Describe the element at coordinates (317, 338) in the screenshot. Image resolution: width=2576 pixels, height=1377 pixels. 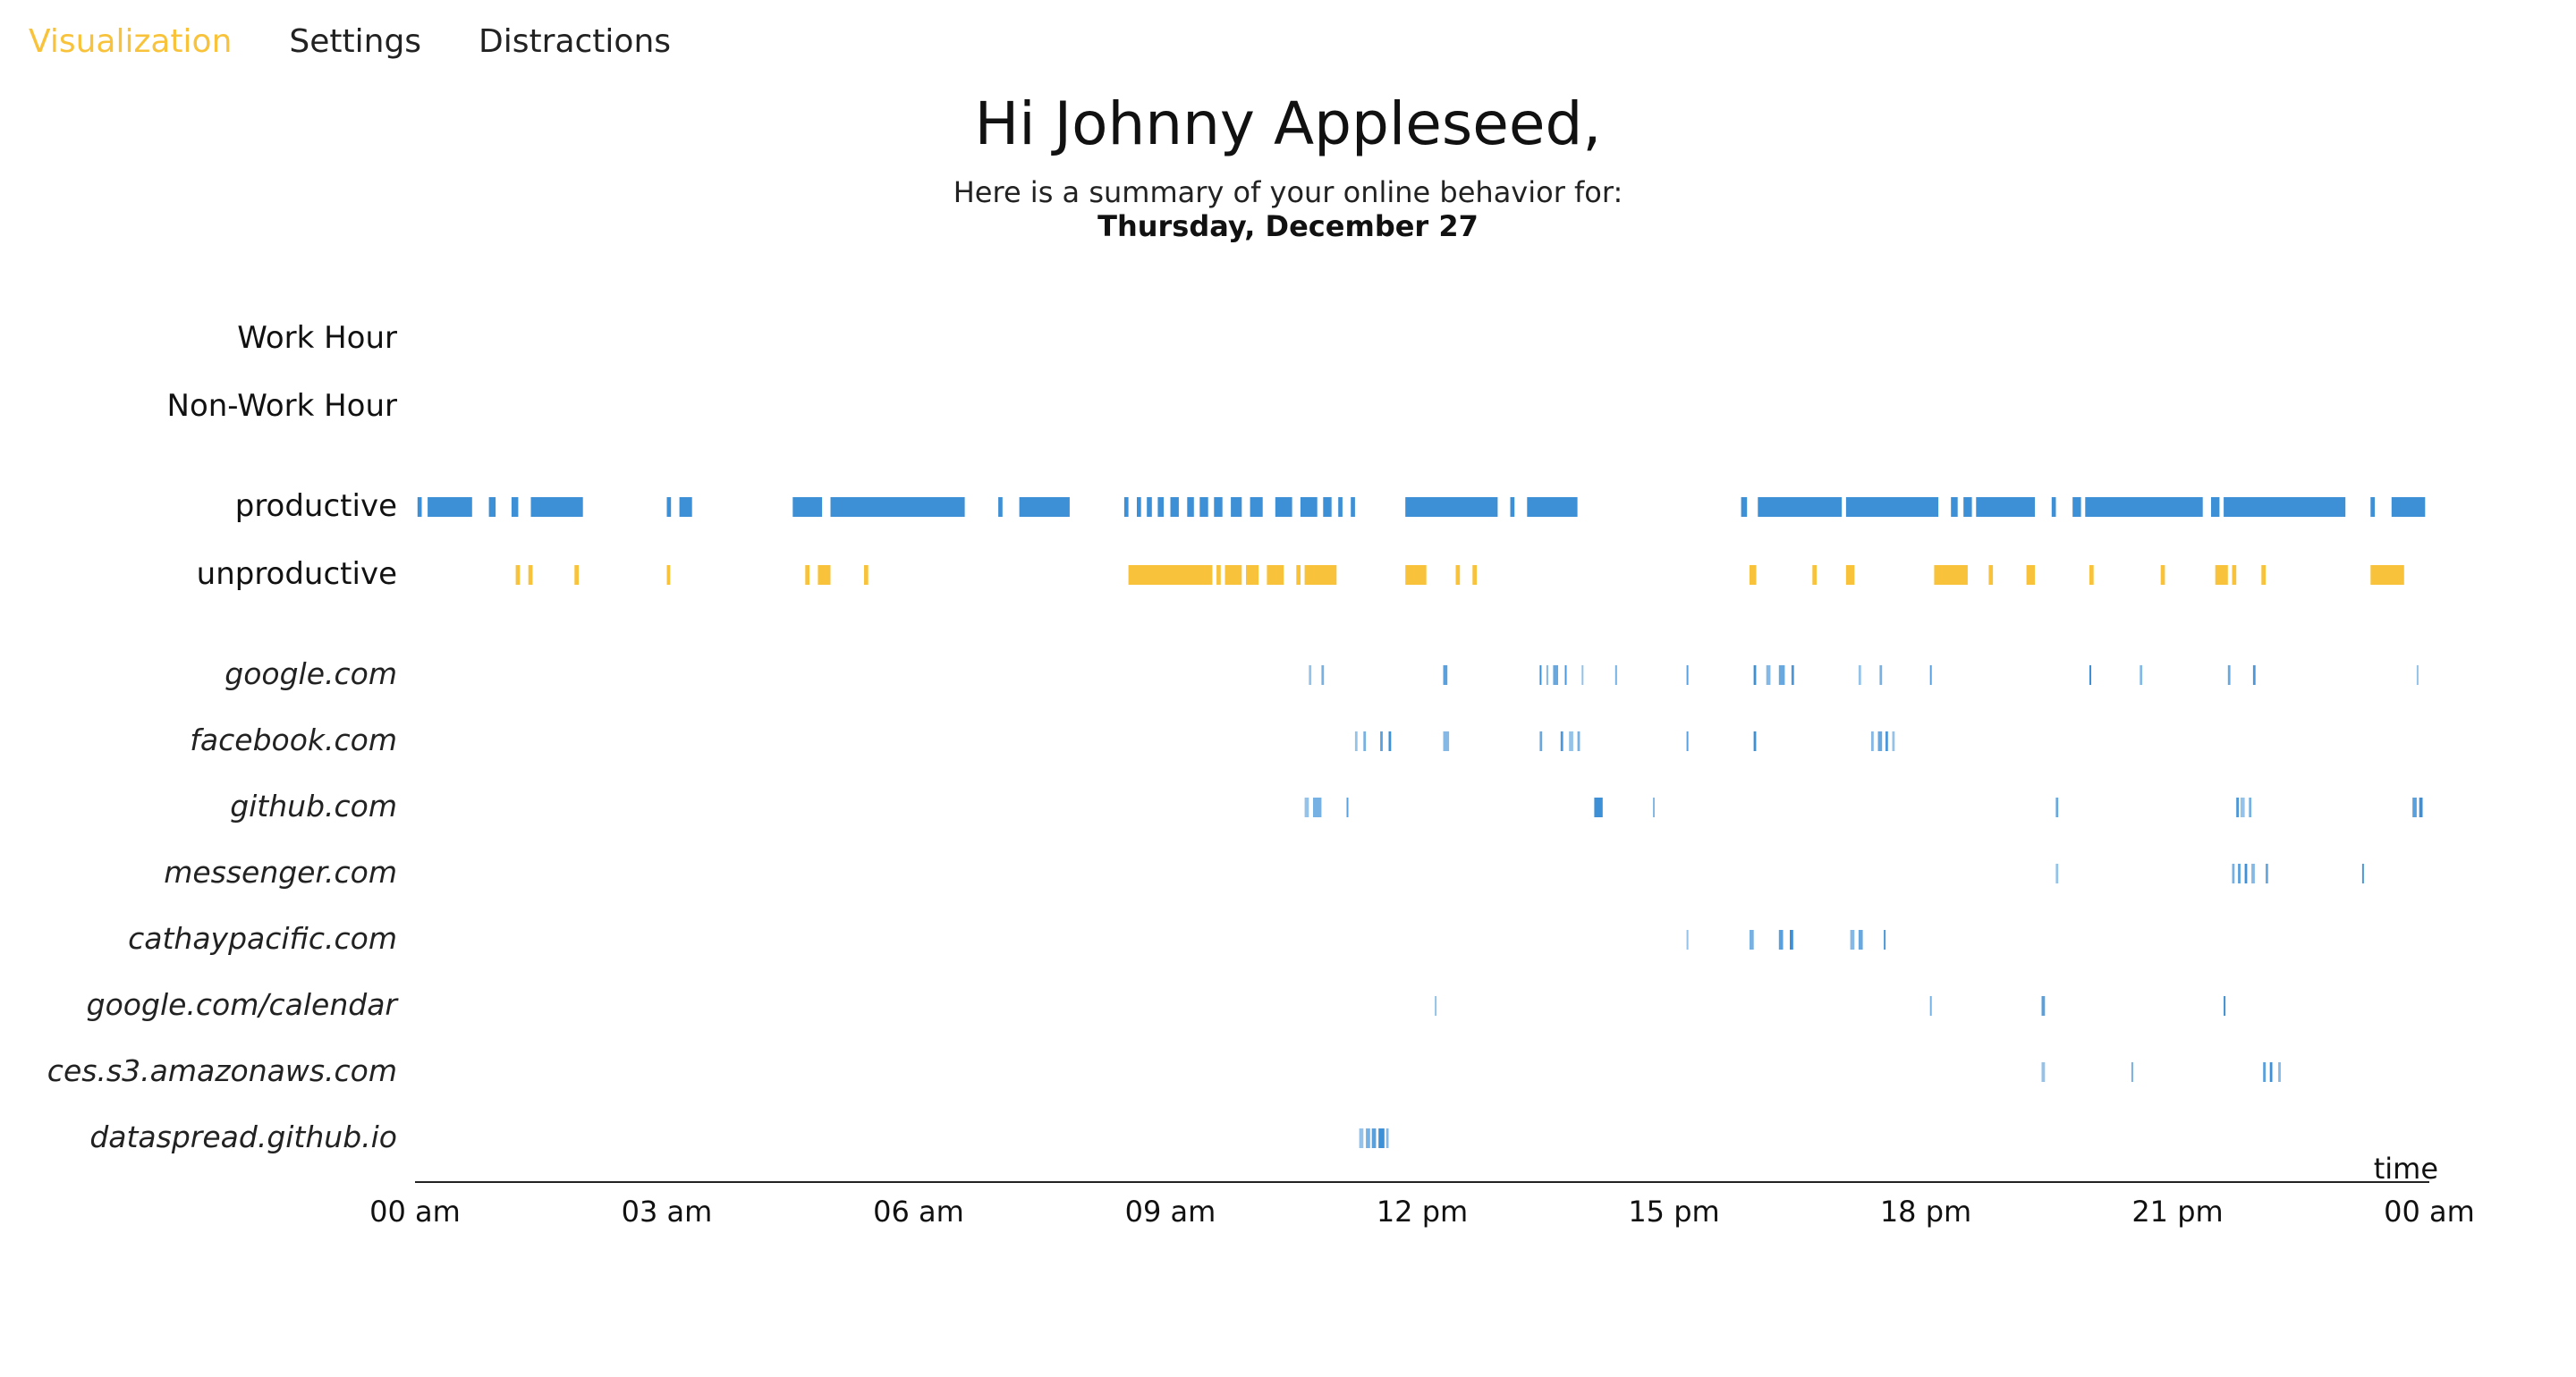
I see `row-label-work-hour: Work Hour` at that location.